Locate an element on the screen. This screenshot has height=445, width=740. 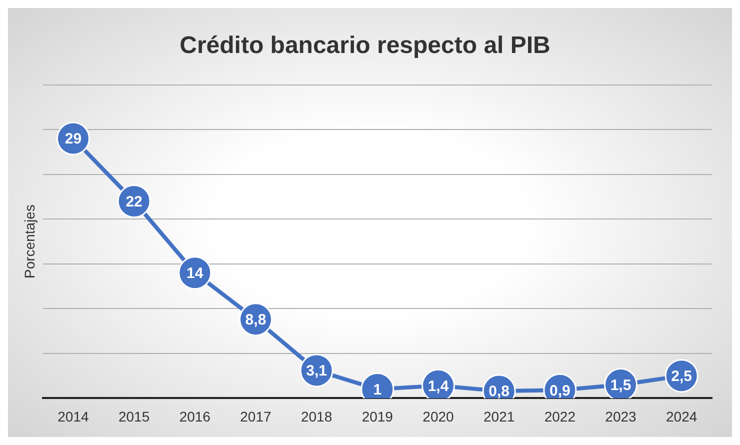
data-label: 2,5 is located at coordinates (681, 376).